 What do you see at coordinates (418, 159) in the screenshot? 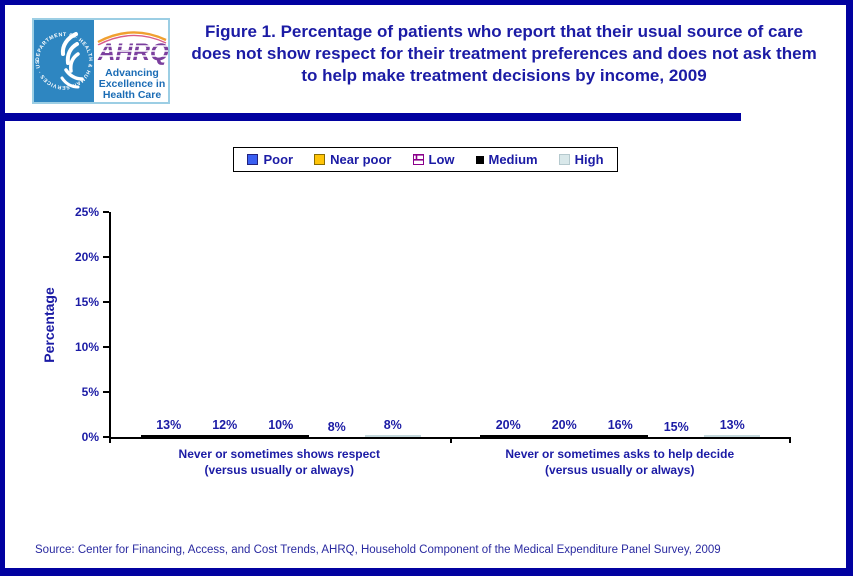
I see `legend-swatch-low` at bounding box center [418, 159].